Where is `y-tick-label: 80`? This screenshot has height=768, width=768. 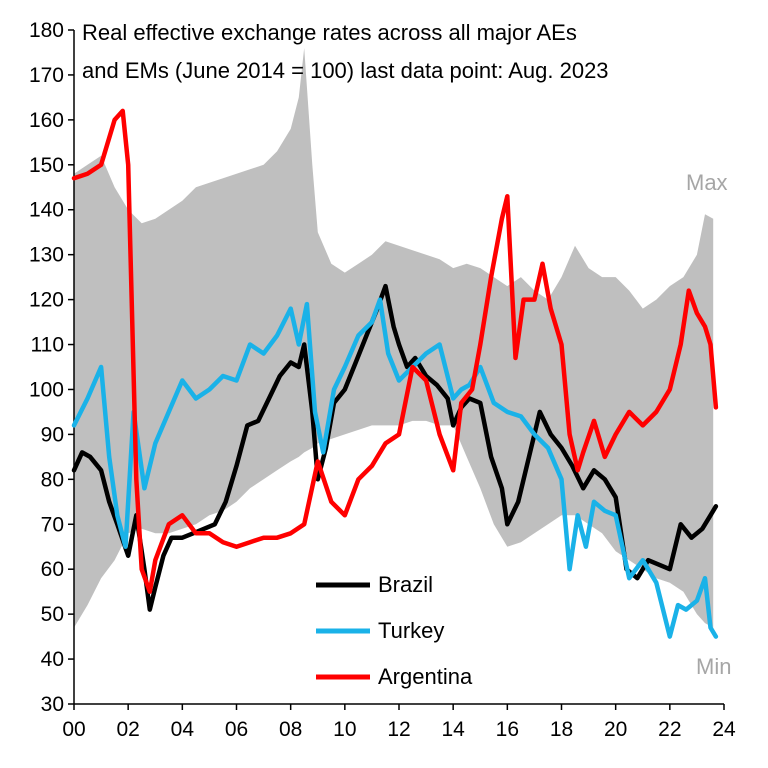 y-tick-label: 80 is located at coordinates (52, 479).